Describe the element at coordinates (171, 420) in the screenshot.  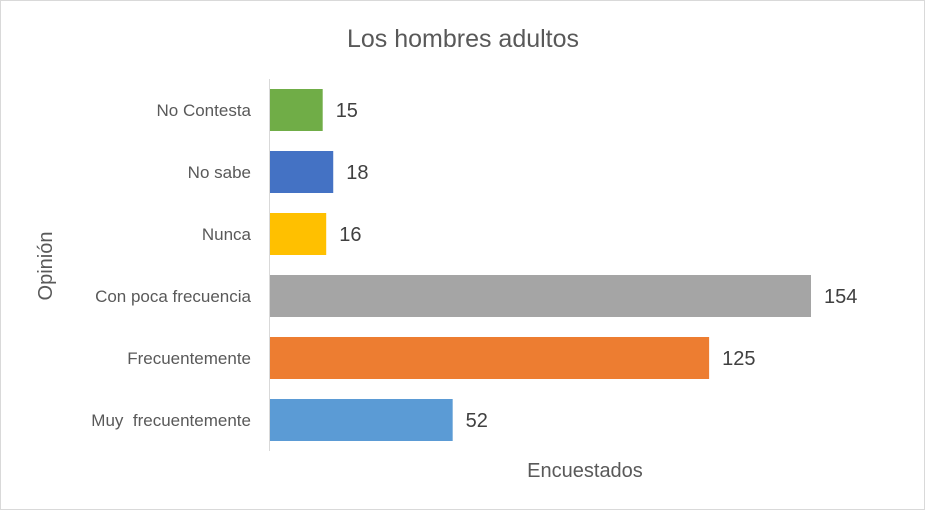
I see `category-label-5: Muy frecuentemente` at that location.